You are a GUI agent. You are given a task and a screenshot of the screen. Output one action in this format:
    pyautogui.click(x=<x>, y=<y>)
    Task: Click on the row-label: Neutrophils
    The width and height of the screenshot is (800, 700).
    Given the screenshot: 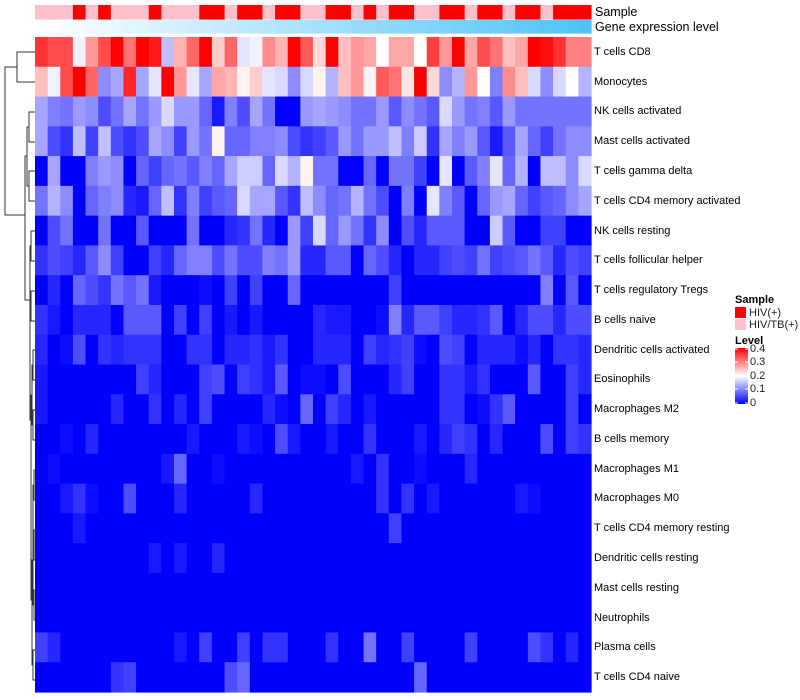 What is the action you would take?
    pyautogui.click(x=622, y=617)
    